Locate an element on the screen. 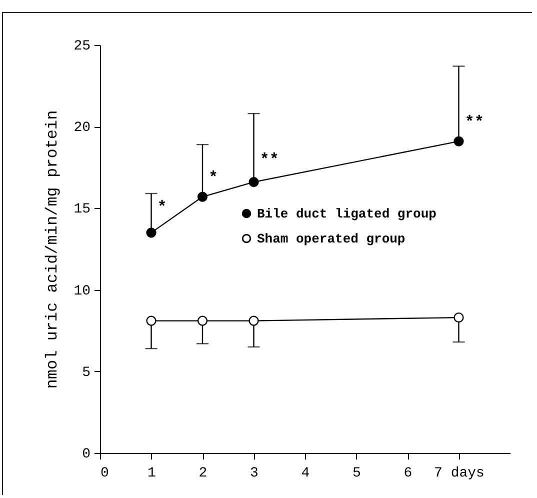 The image size is (537, 498). x-tick-label: 2 is located at coordinates (203, 474).